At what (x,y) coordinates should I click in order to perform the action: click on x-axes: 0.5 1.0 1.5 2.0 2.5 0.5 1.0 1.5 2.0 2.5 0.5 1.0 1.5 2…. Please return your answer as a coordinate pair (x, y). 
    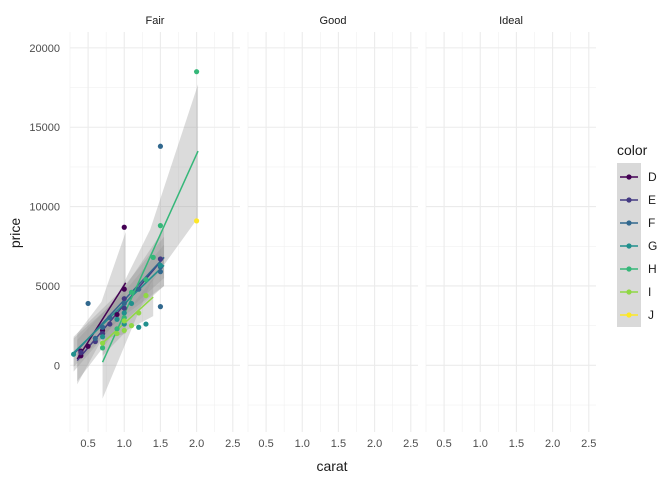
    Looking at the image, I should click on (338, 444).